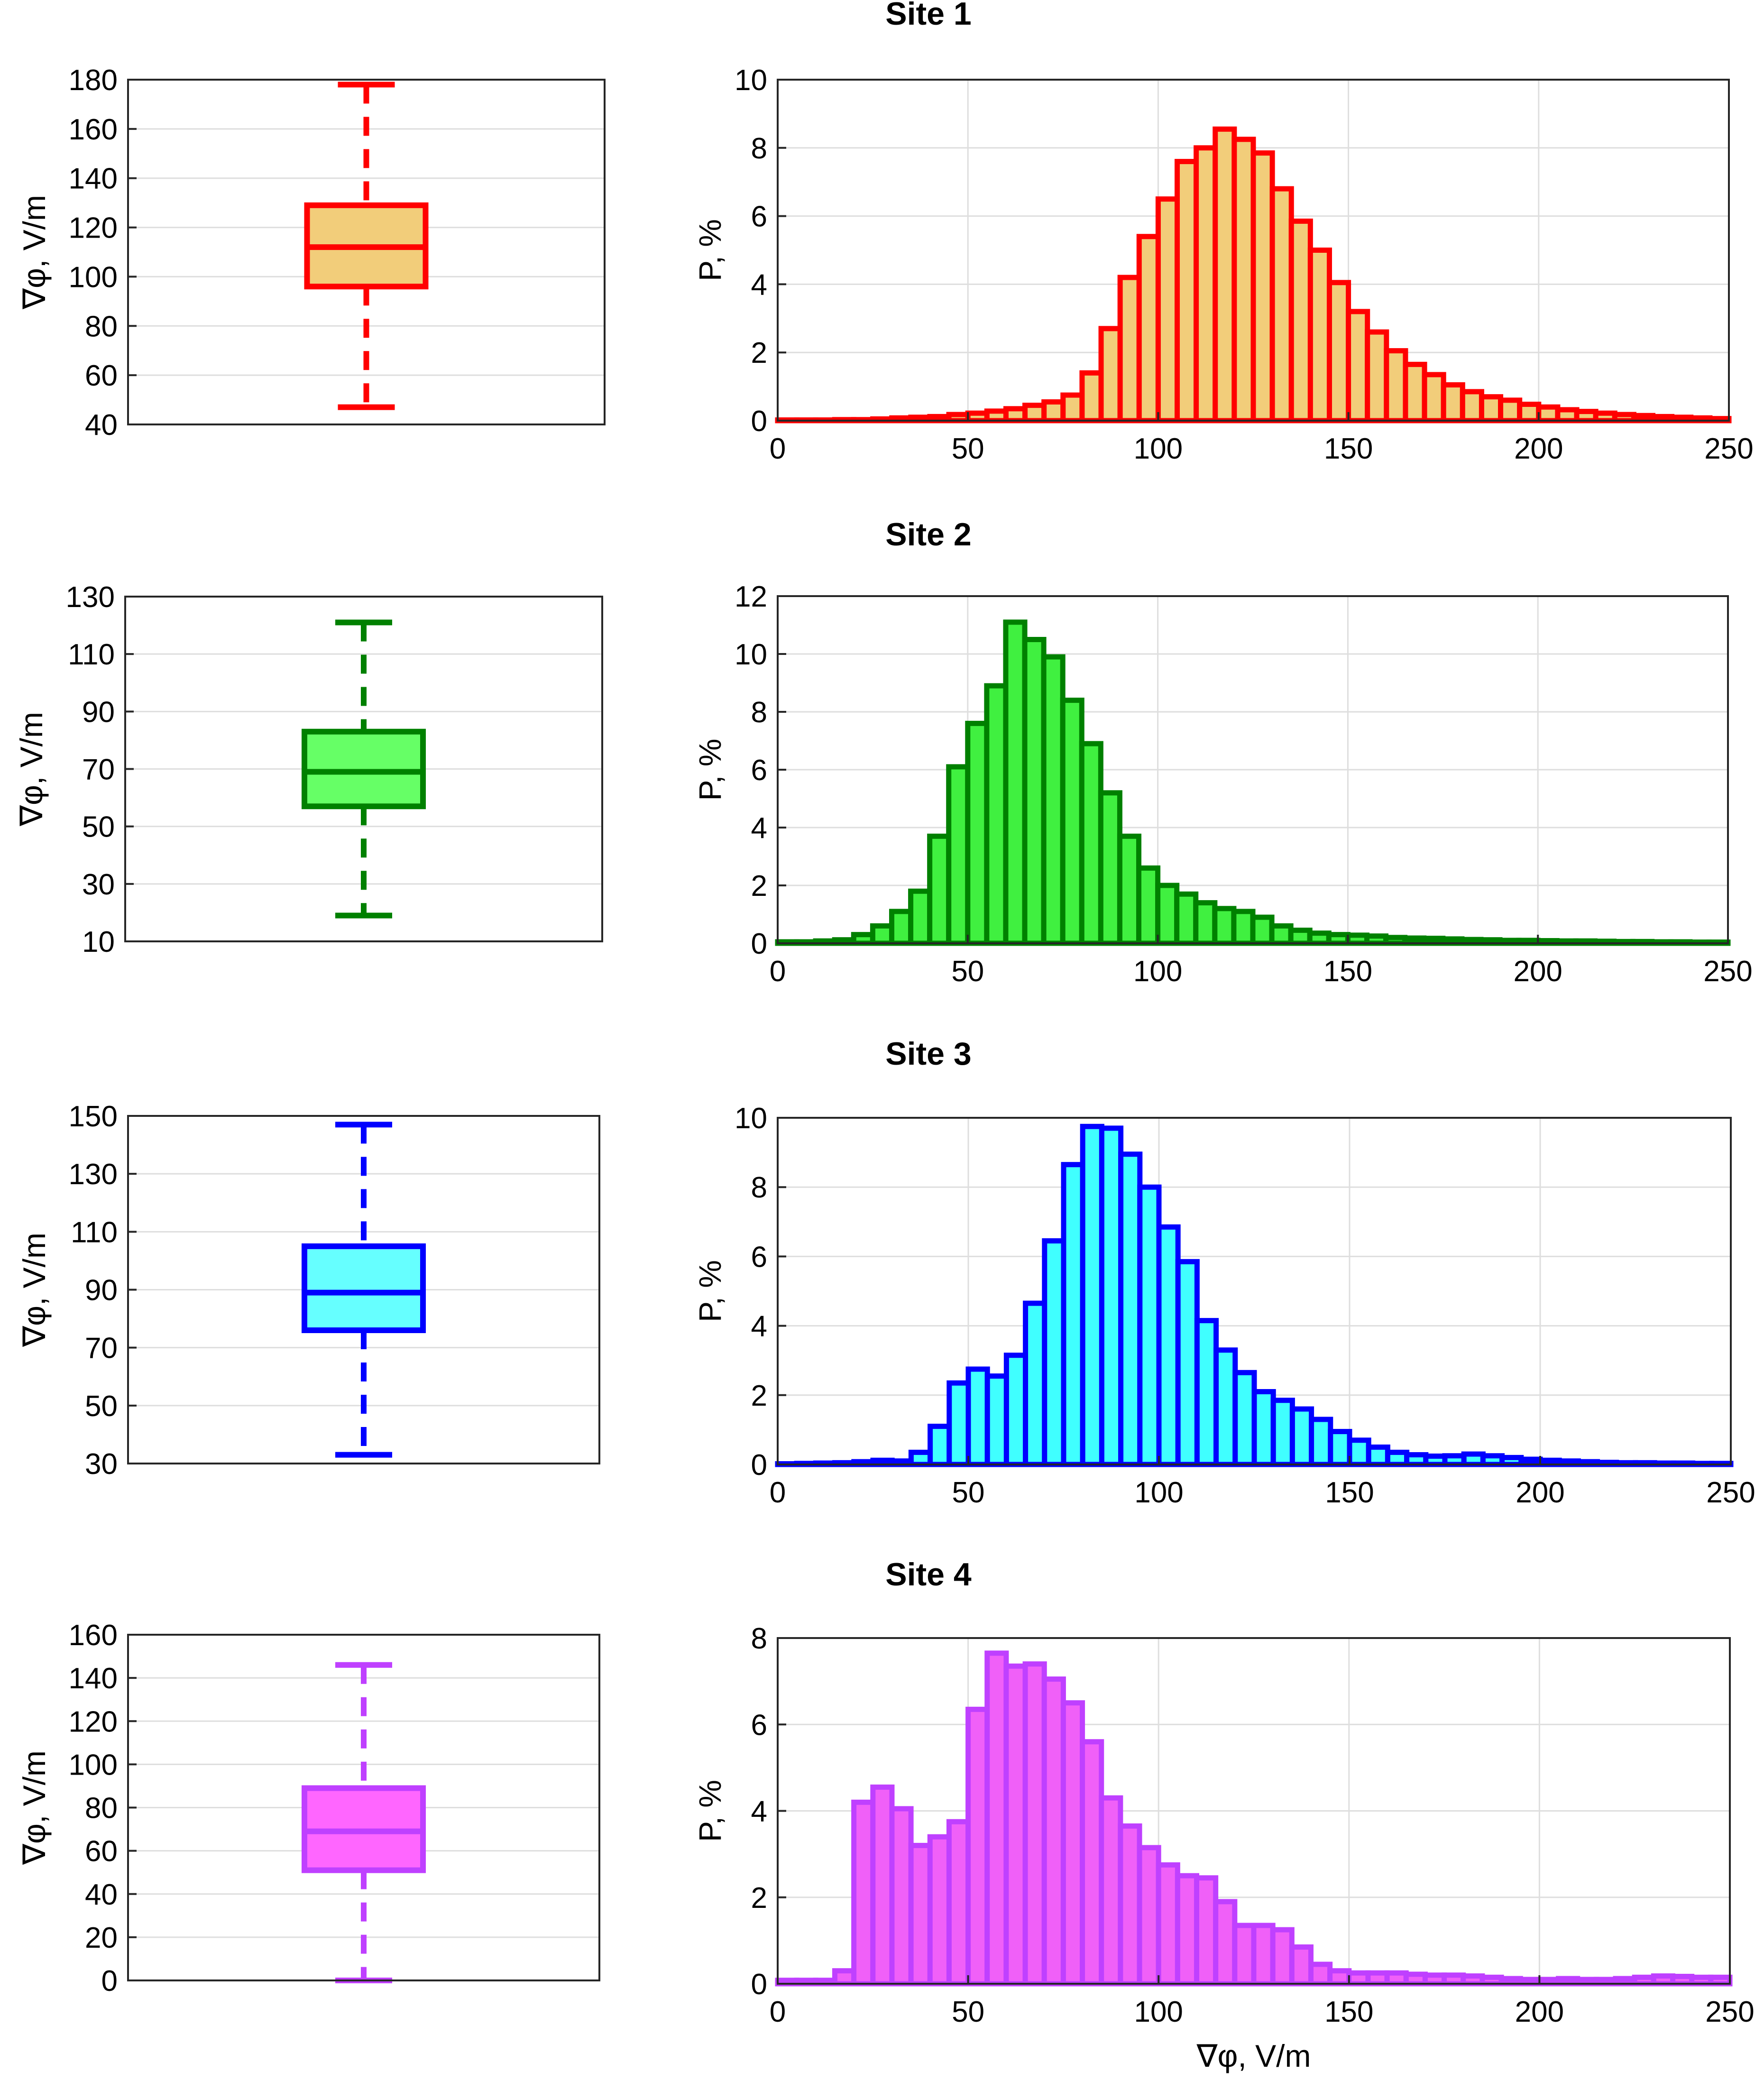 The image size is (1764, 2099). I want to click on site2-histogram-x-ticks: 0 50 100 150 200 250, so click(1261, 961).